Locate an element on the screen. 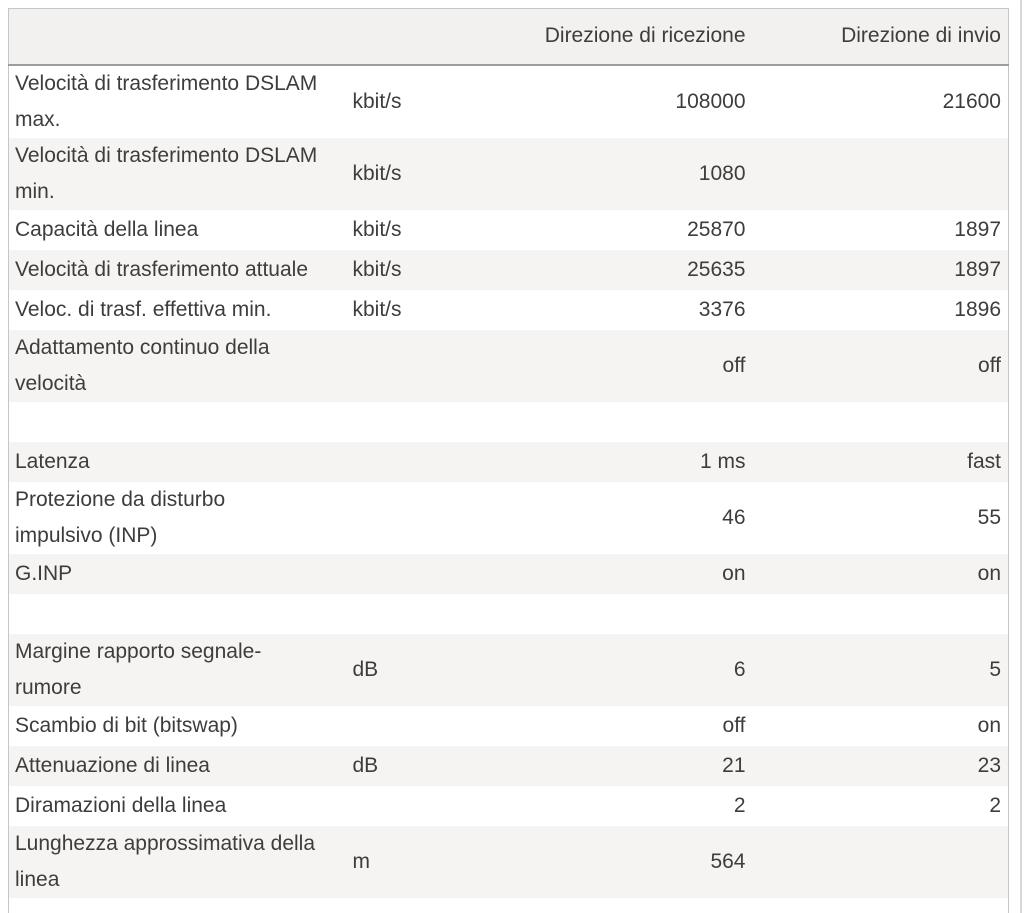 The height and width of the screenshot is (913, 1024). table-row: Margine rapporto segnale- rumore dB 6 5 is located at coordinates (508, 669).